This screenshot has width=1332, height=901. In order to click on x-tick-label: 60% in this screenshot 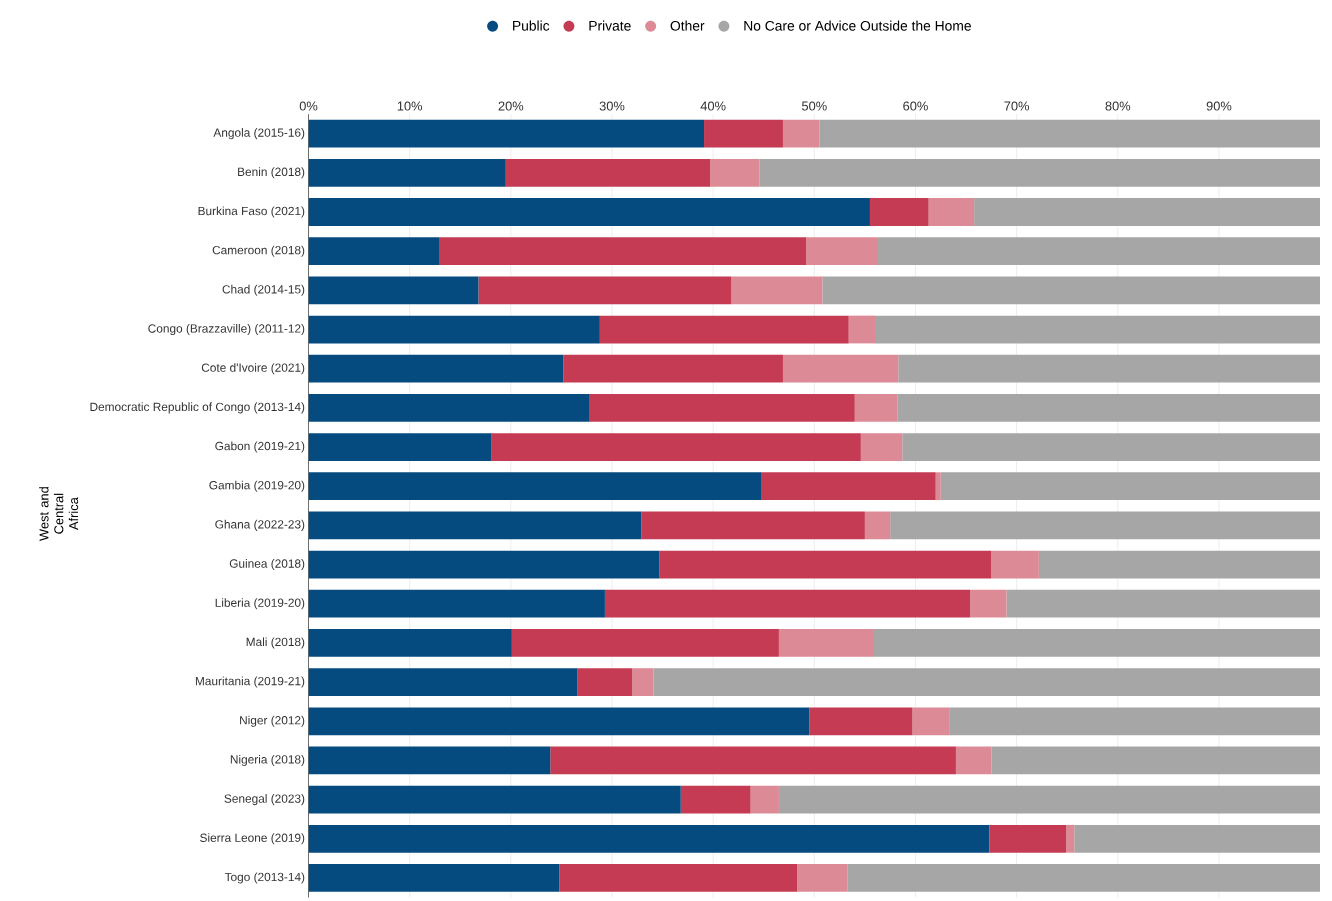, I will do `click(915, 106)`.